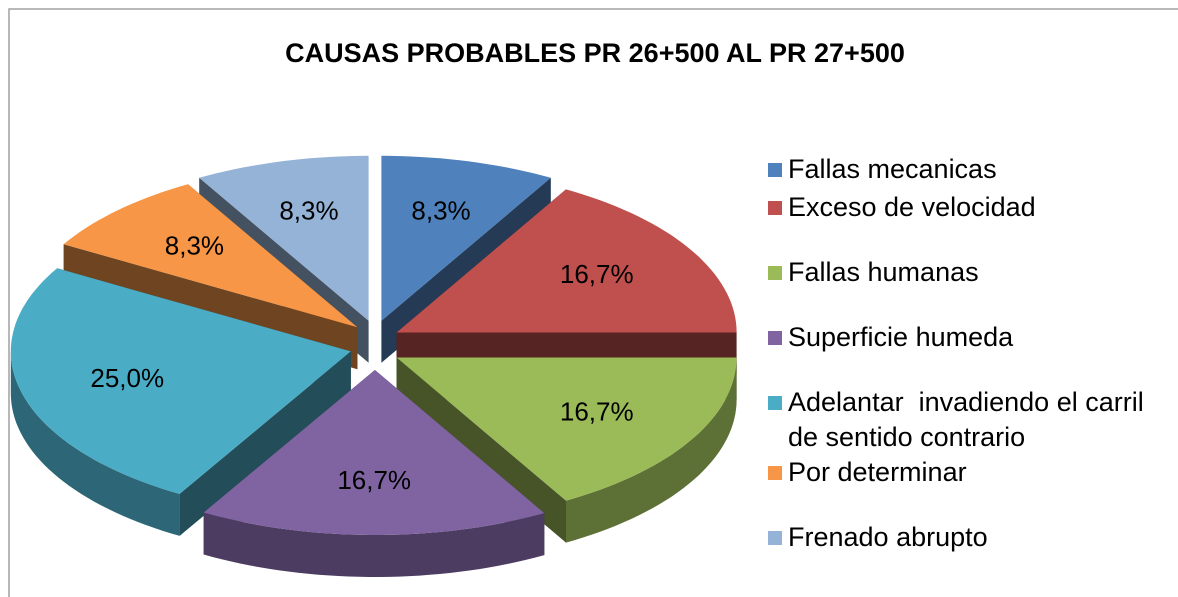  I want to click on legend-label: Por determinar, so click(877, 472).